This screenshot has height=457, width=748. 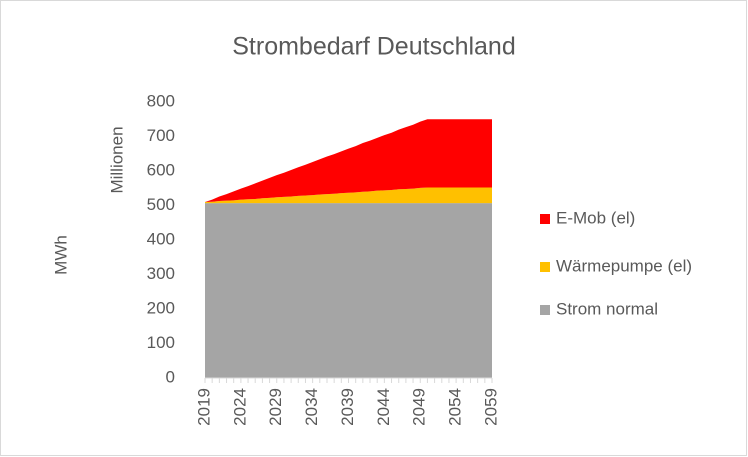 What do you see at coordinates (161, 135) in the screenshot?
I see `y-tick-label: 700` at bounding box center [161, 135].